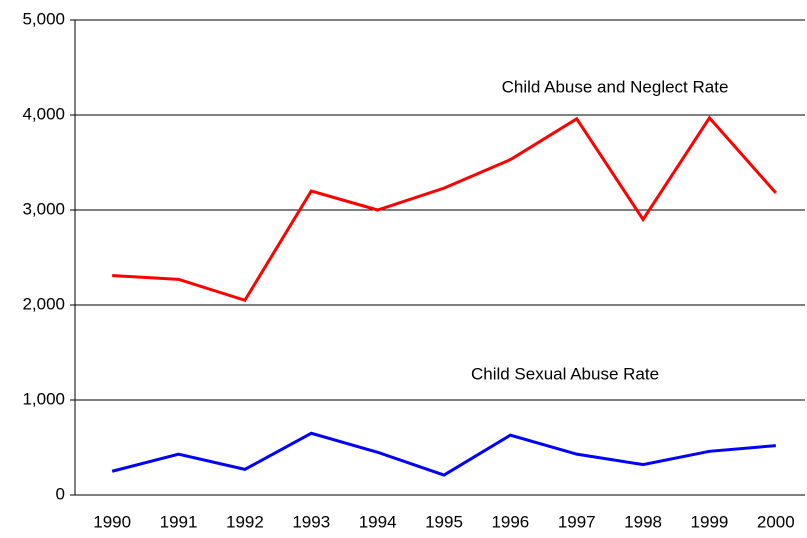 The height and width of the screenshot is (538, 807). I want to click on y-tick-label: 2,000, so click(43, 303).